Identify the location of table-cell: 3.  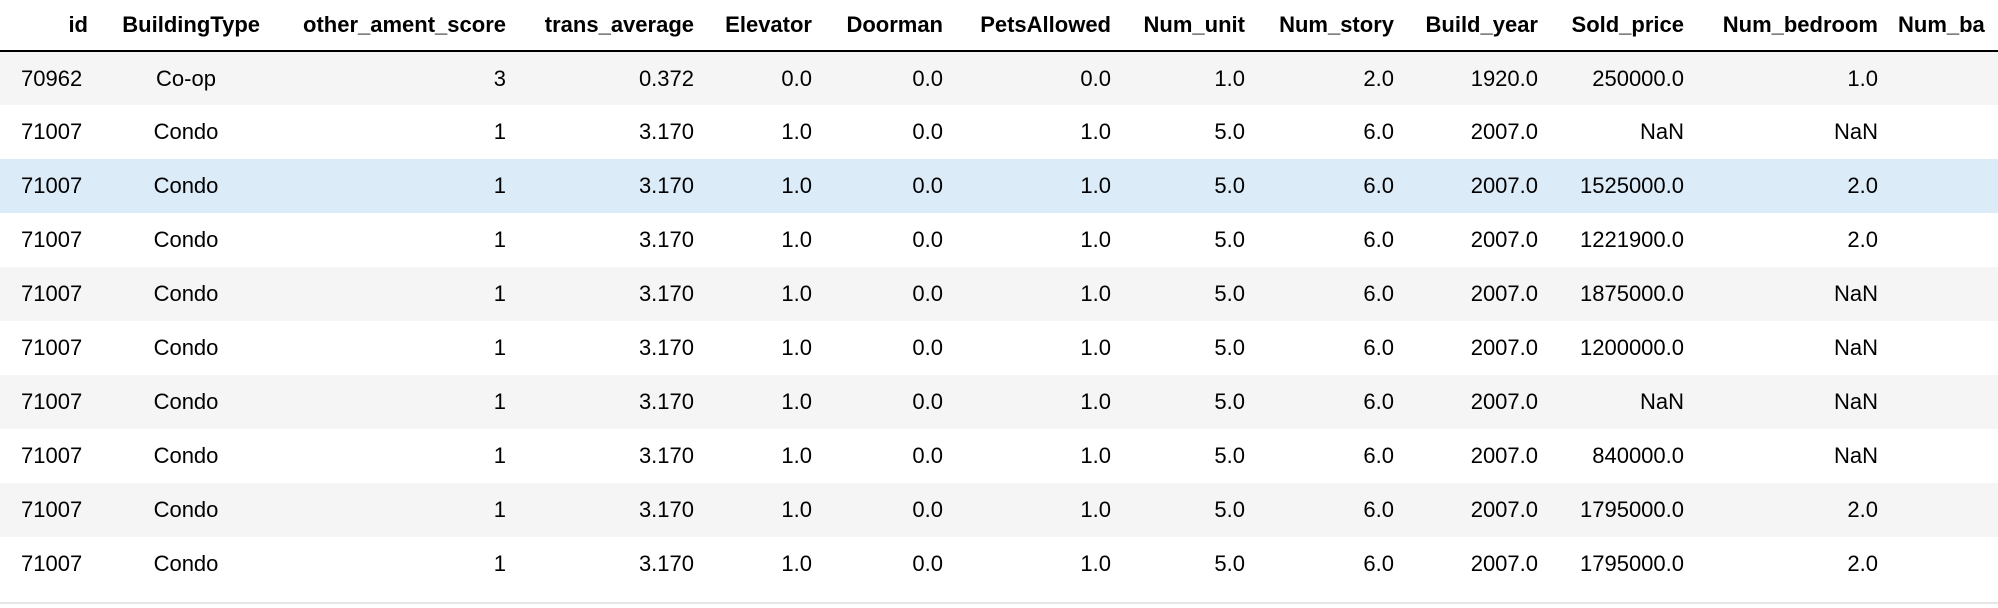
(499, 78).